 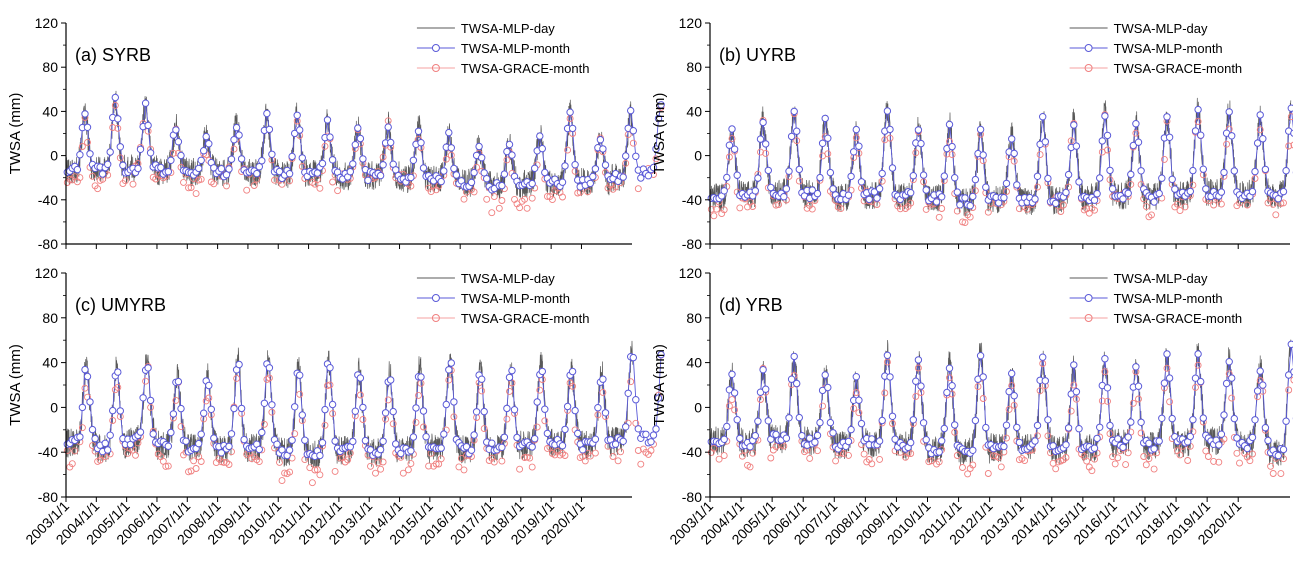 What do you see at coordinates (50, 111) in the screenshot?
I see `y-tick-label: 40` at bounding box center [50, 111].